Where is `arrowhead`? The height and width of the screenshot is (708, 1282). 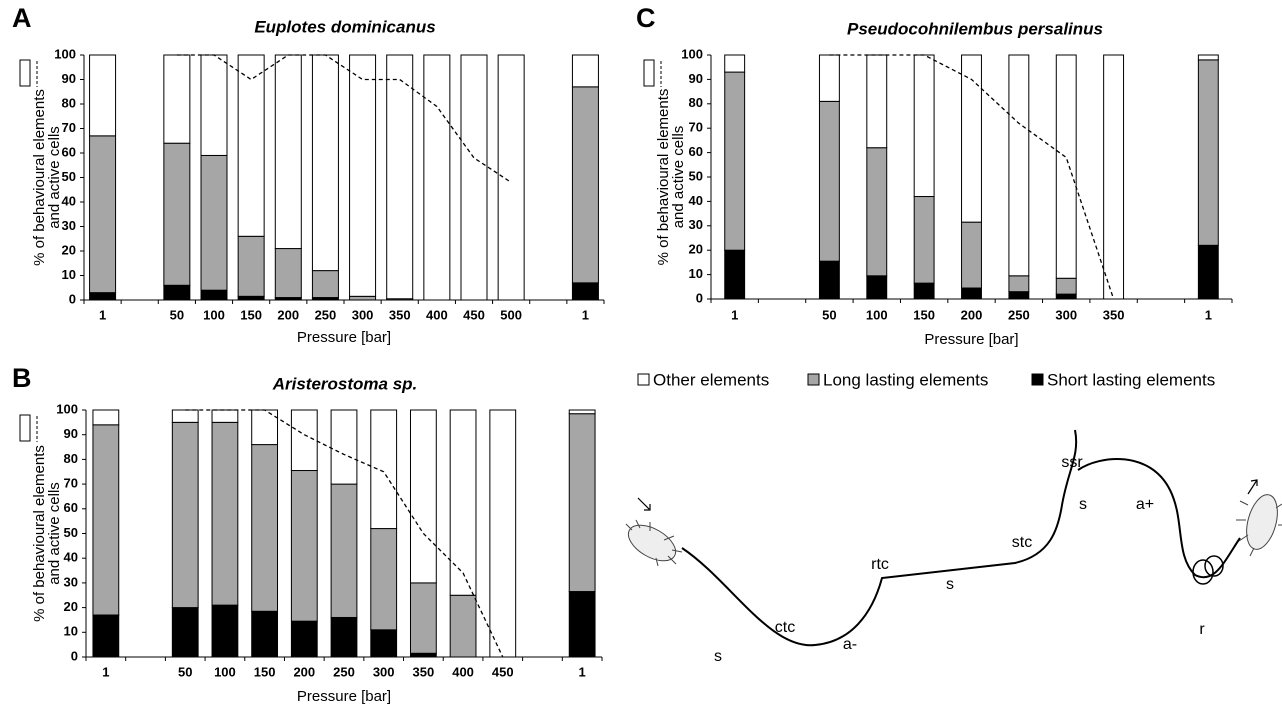
arrowhead is located at coordinates (647, 507).